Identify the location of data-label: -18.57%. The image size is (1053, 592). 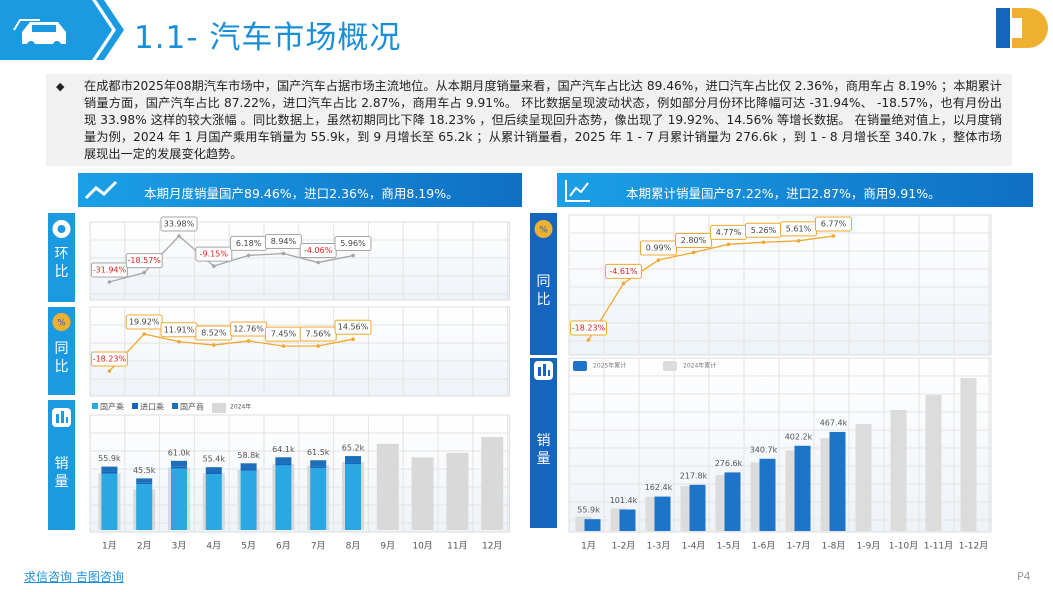
(145, 260).